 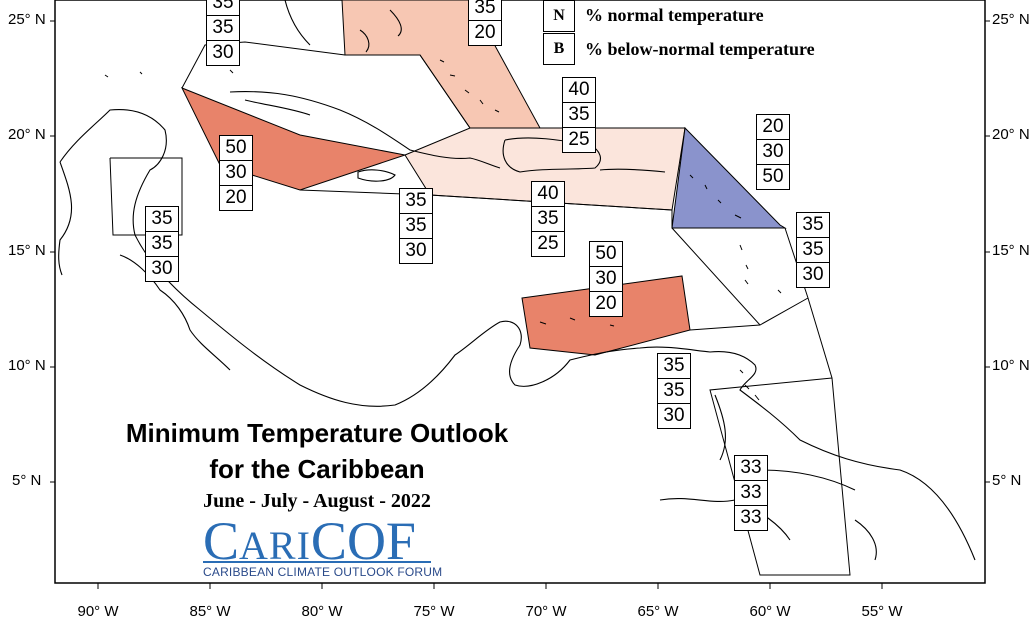 What do you see at coordinates (770, 611) in the screenshot?
I see `lon-label-60w: 60° W` at bounding box center [770, 611].